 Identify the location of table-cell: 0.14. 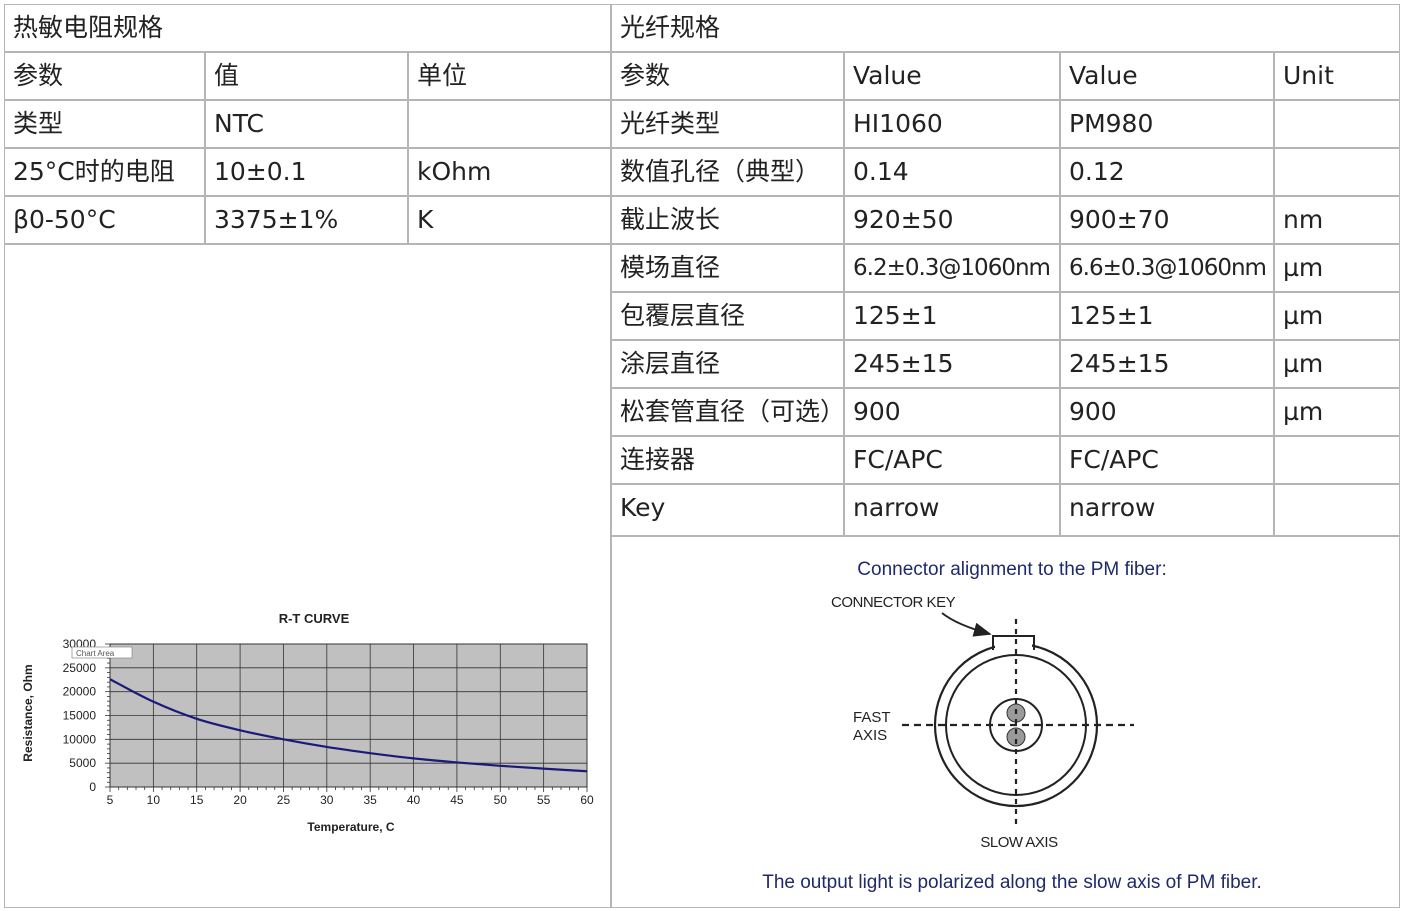
(952, 172).